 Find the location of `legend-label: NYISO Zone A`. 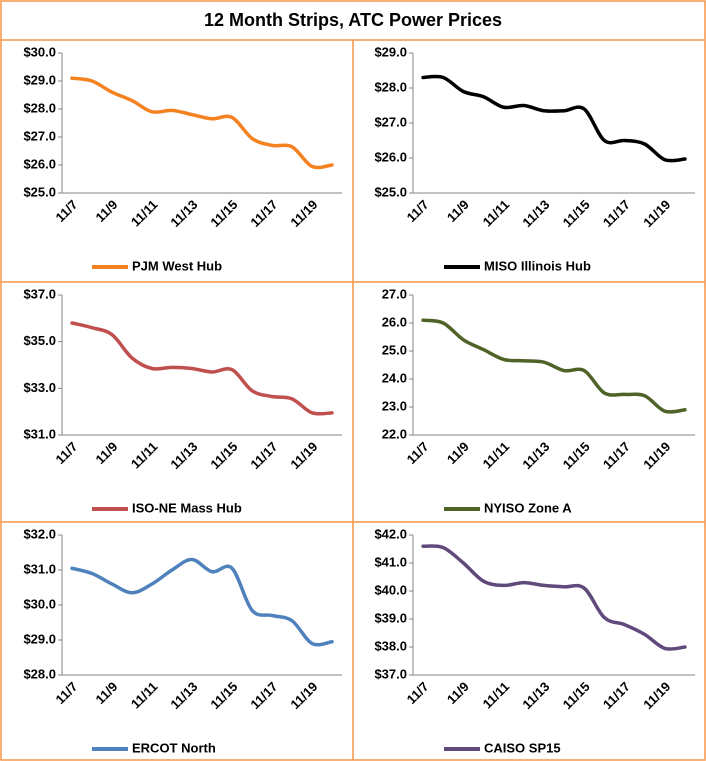

legend-label: NYISO Zone A is located at coordinates (528, 507).